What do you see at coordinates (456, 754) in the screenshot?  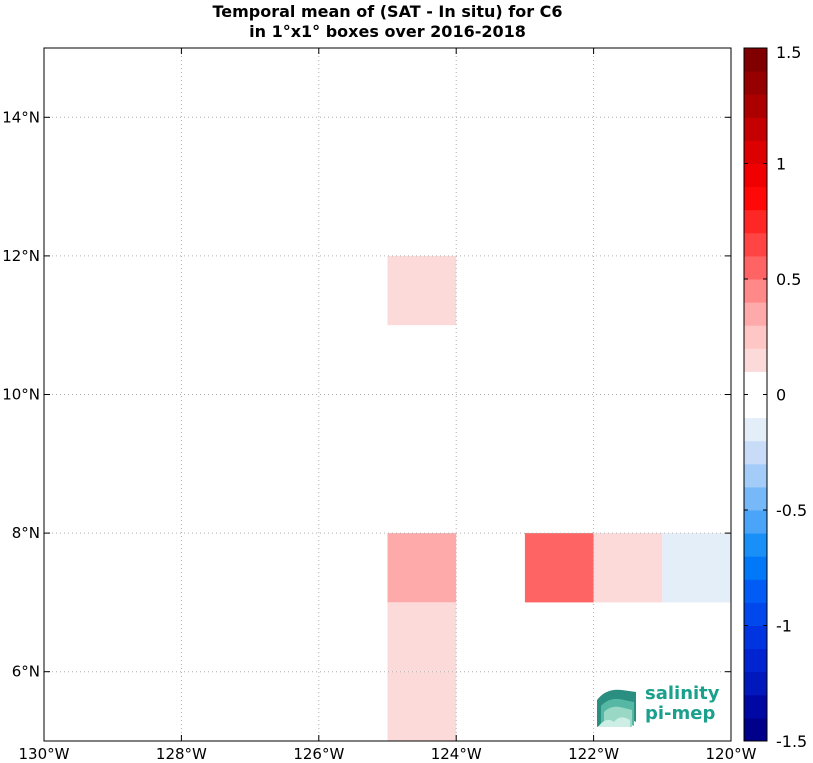 I see `x-tick-label: 124°W` at bounding box center [456, 754].